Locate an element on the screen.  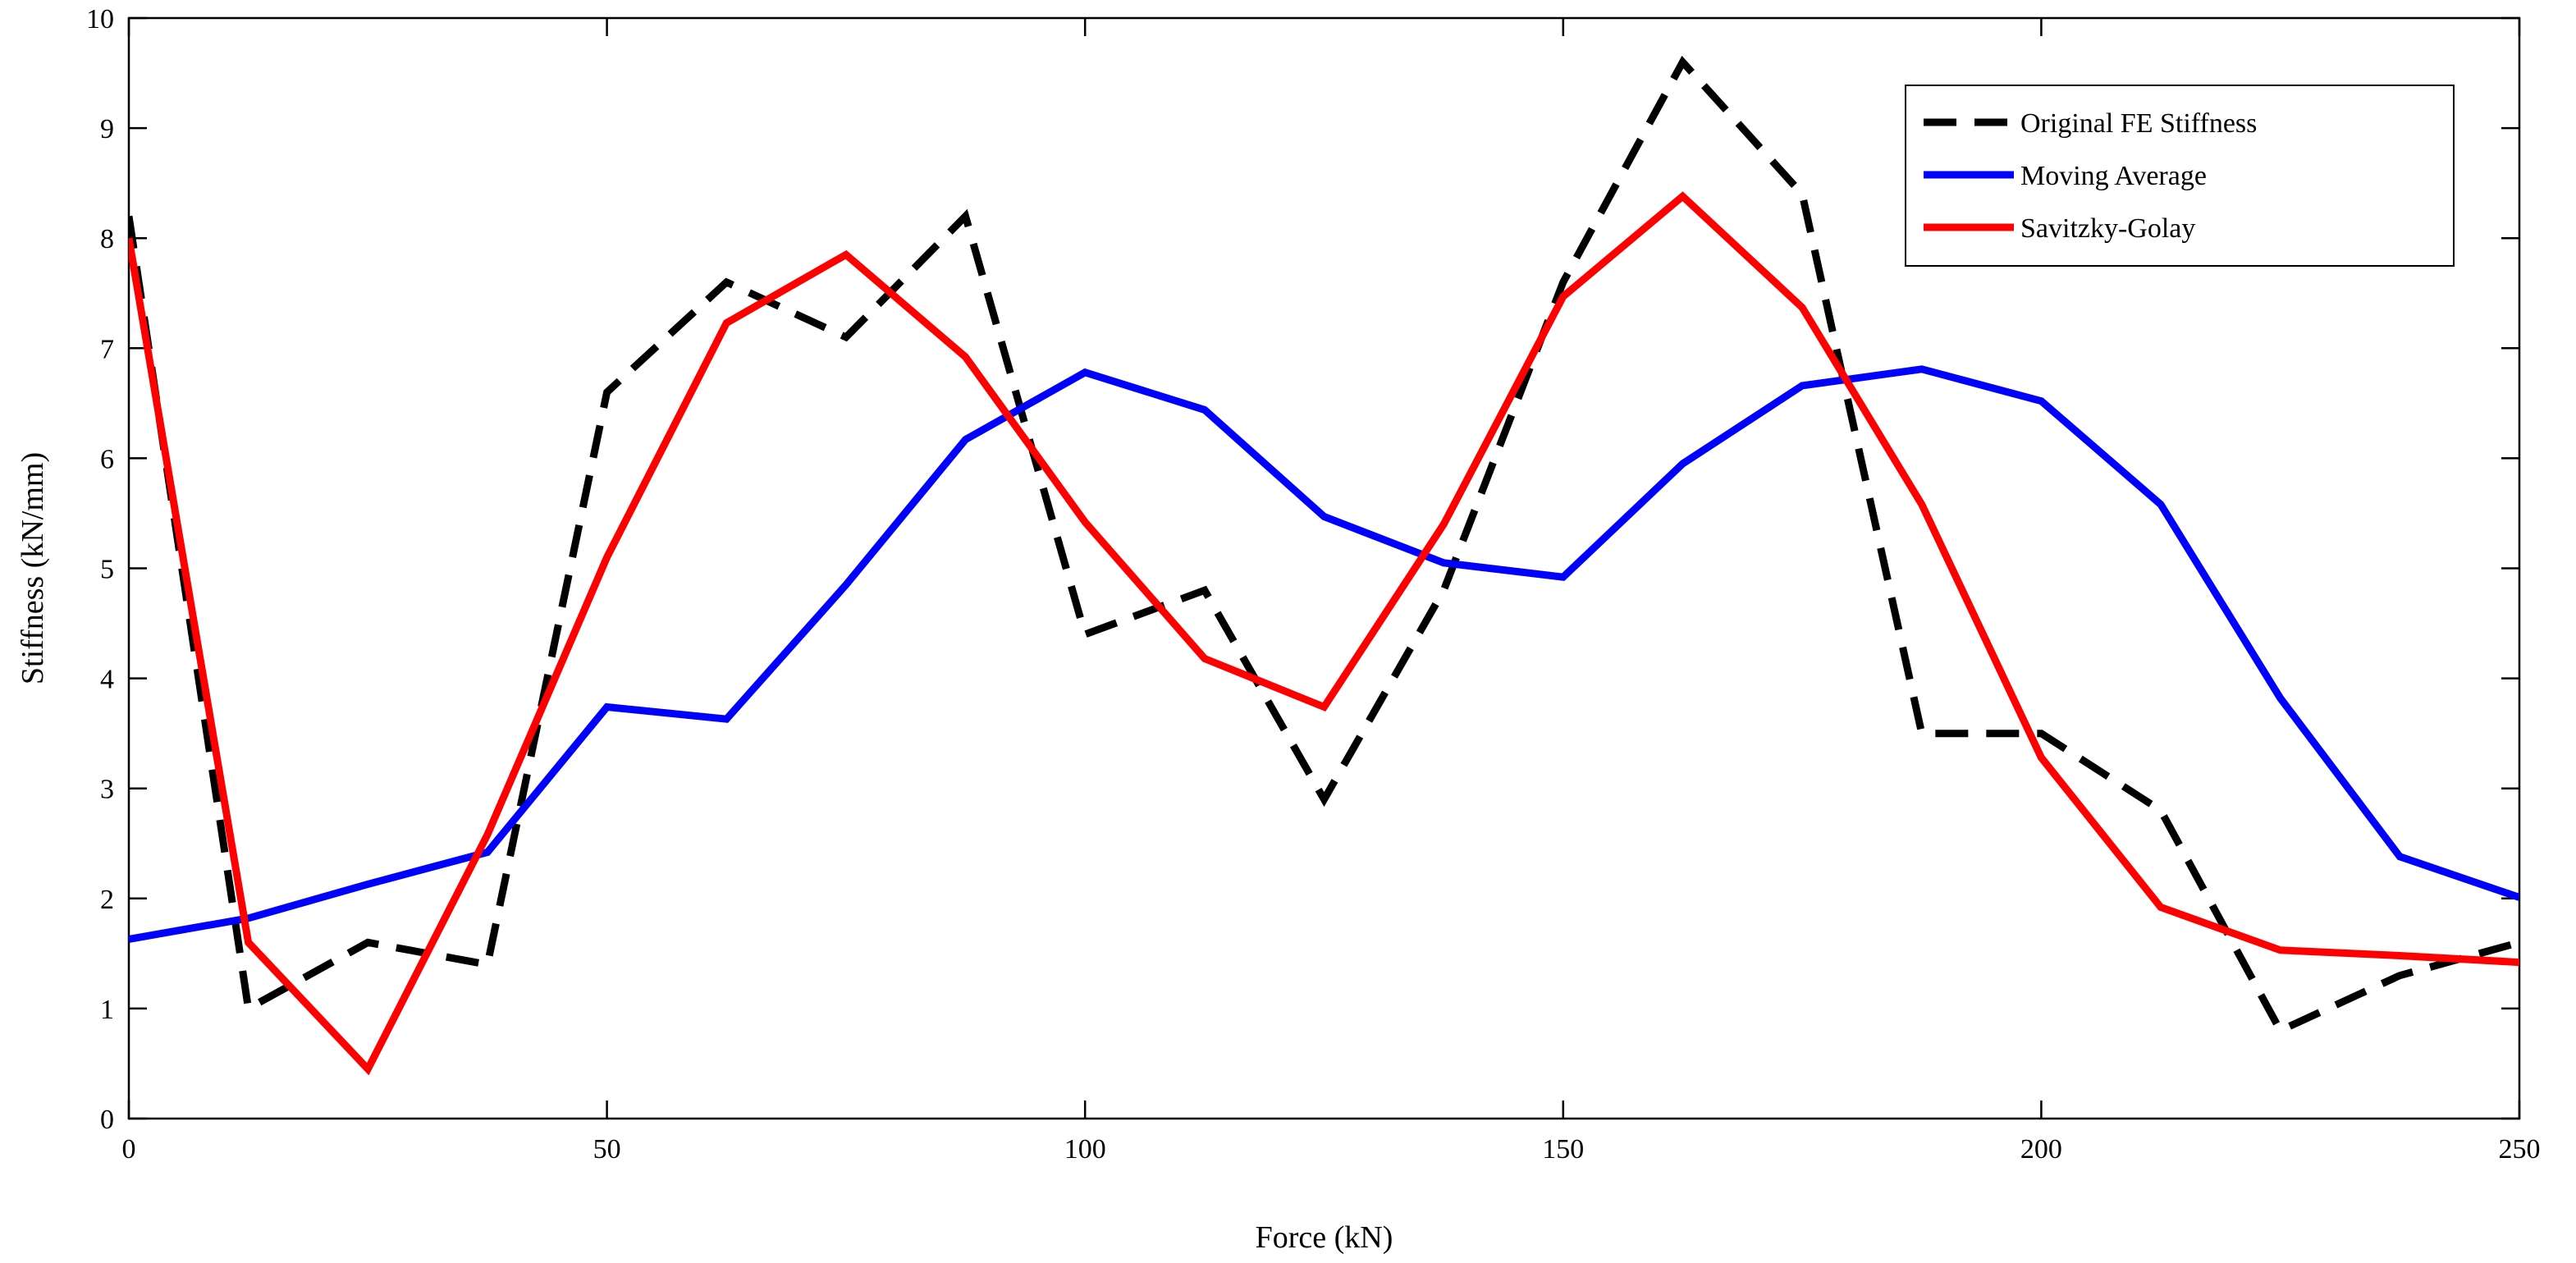
x-tick-label: 250 is located at coordinates (2520, 1150).